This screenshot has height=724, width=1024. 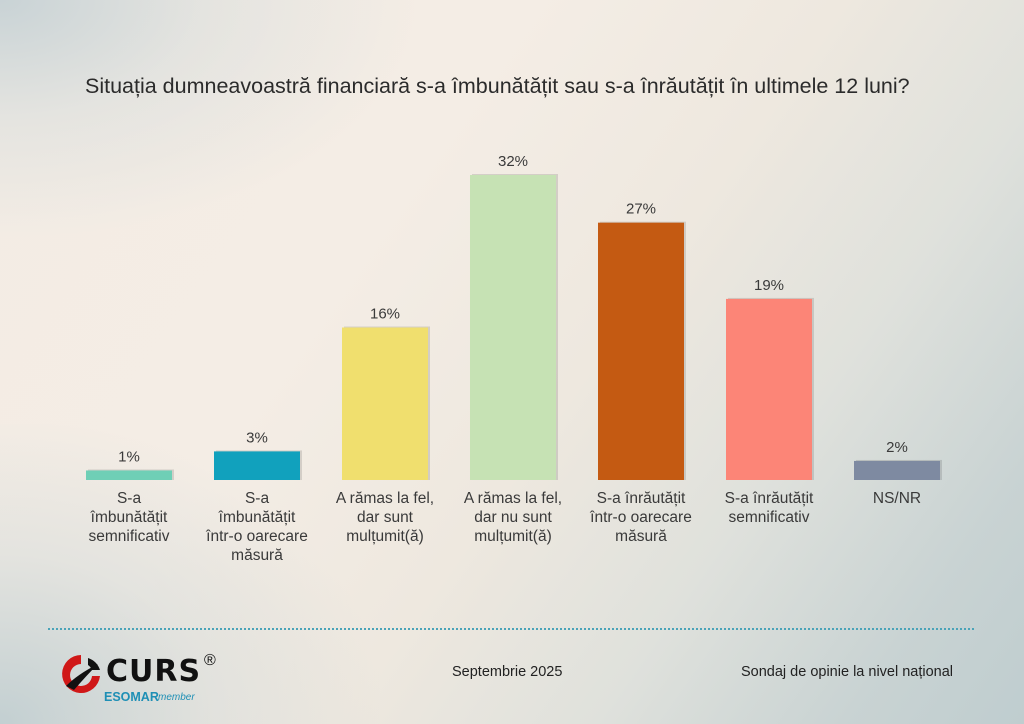 What do you see at coordinates (129, 517) in the screenshot?
I see `x-tick-label-0: S-a îmbunătățit semnificativ` at bounding box center [129, 517].